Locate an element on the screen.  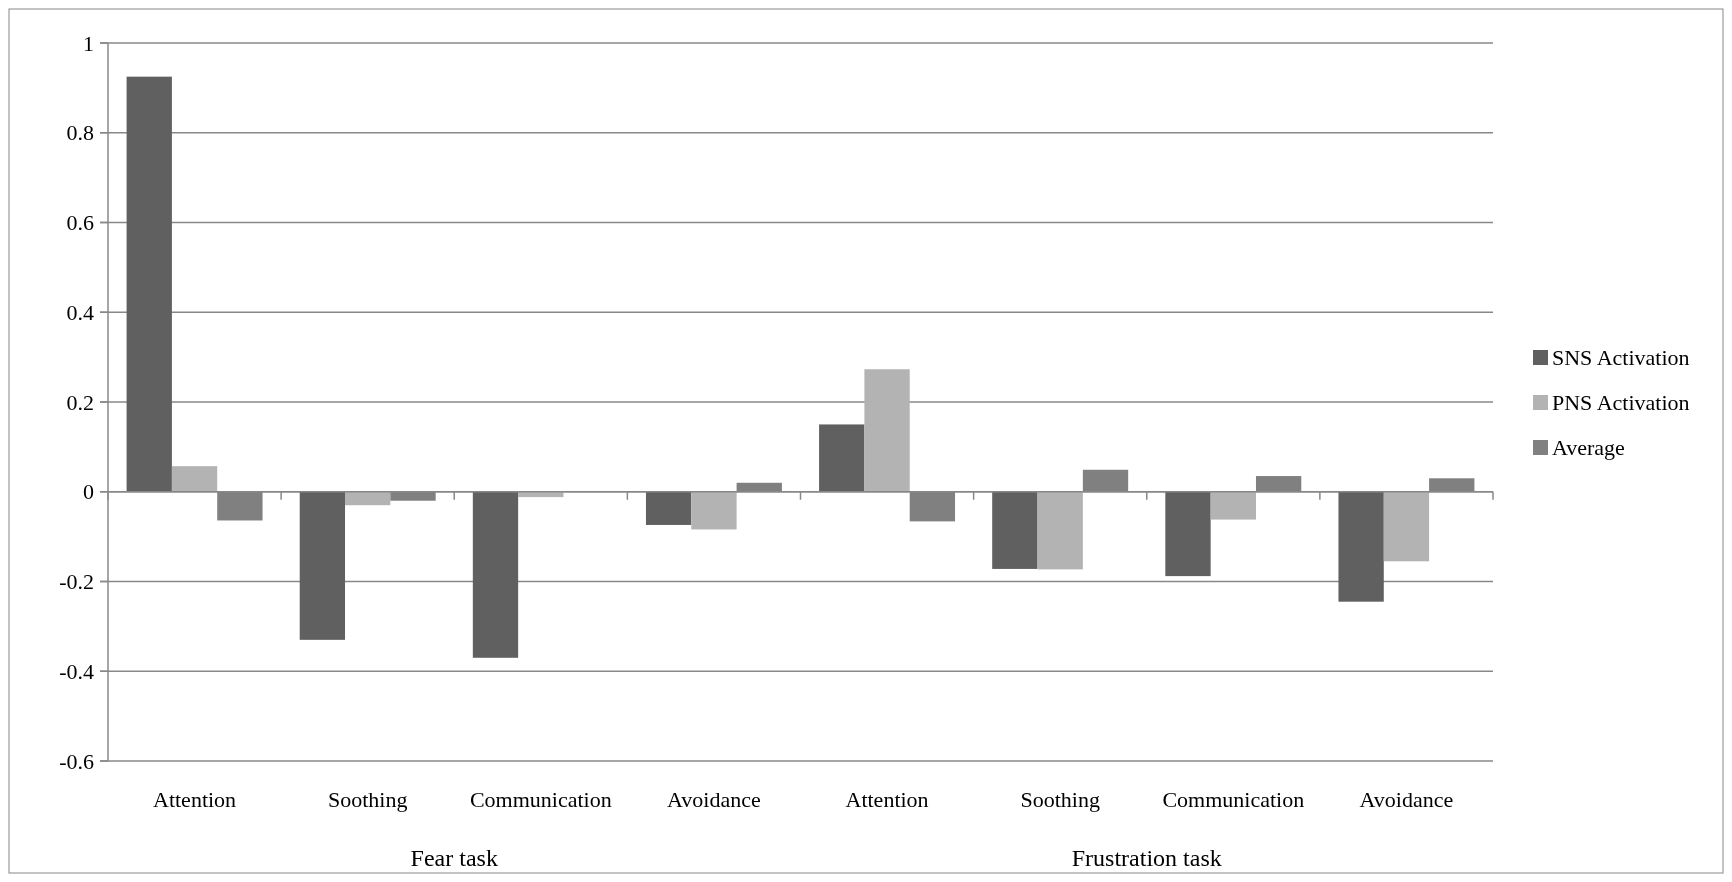
legend-label: SNS Activation is located at coordinates (1621, 357).